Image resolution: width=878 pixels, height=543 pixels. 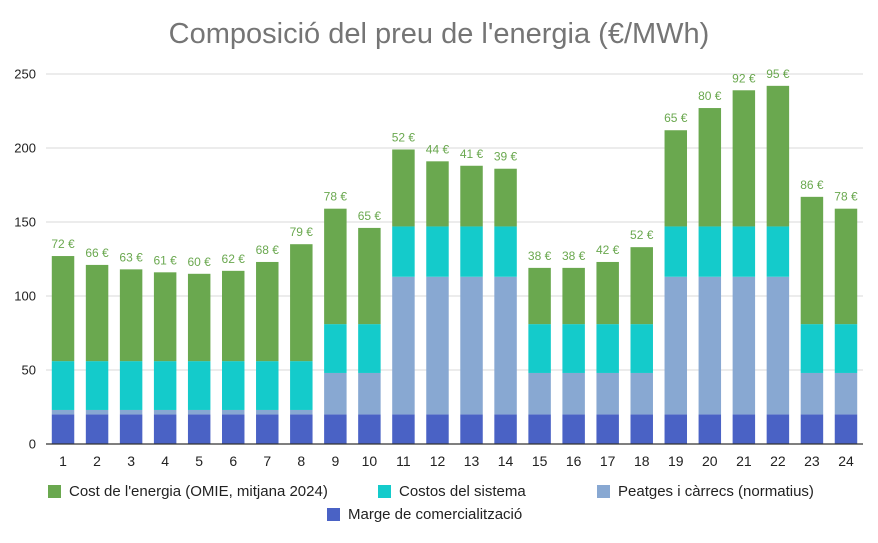 I want to click on x-tick-label: 10, so click(x=370, y=461).